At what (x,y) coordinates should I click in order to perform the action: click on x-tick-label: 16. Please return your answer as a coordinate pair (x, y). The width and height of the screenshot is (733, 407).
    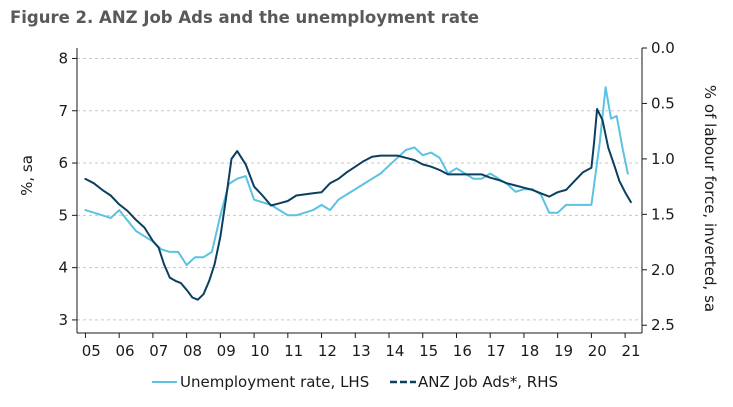
    Looking at the image, I should click on (462, 351).